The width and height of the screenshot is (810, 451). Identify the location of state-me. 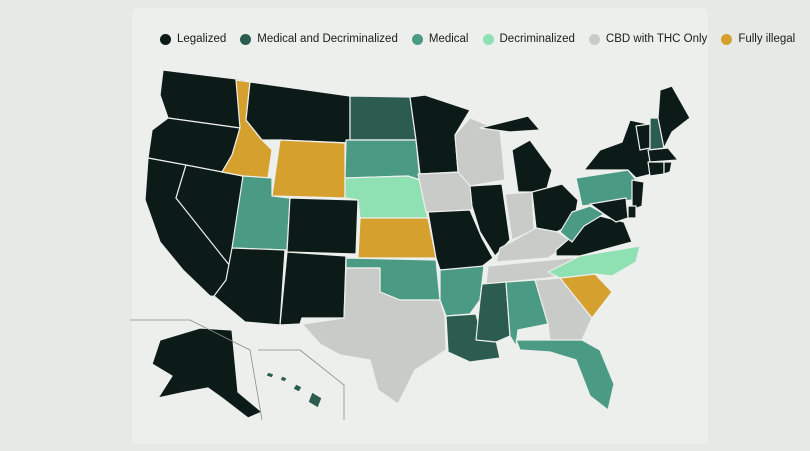
(674, 117).